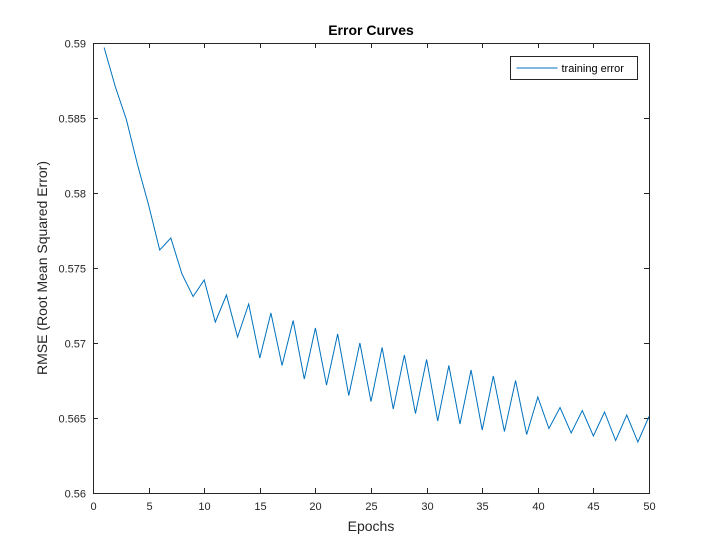 This screenshot has height=554, width=717. Describe the element at coordinates (72, 420) in the screenshot. I see `y-tick-label: 0.565` at that location.